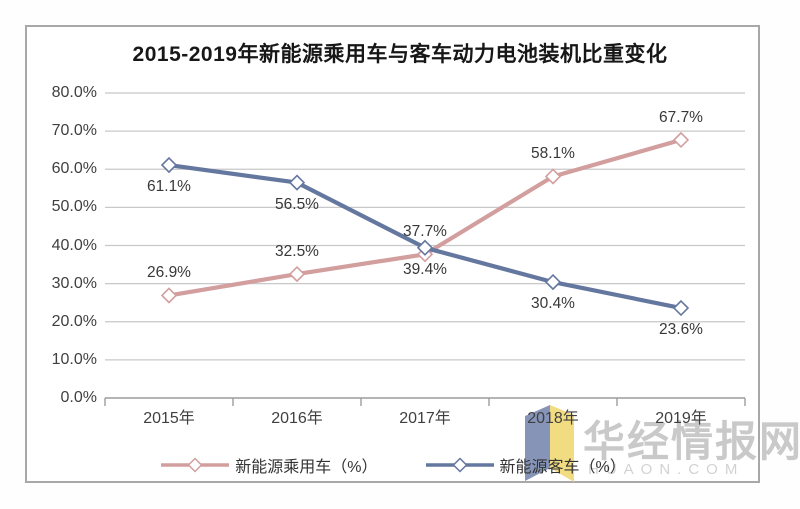 The height and width of the screenshot is (509, 800). I want to click on watermark-domain: HUAON.COM, so click(666, 469).